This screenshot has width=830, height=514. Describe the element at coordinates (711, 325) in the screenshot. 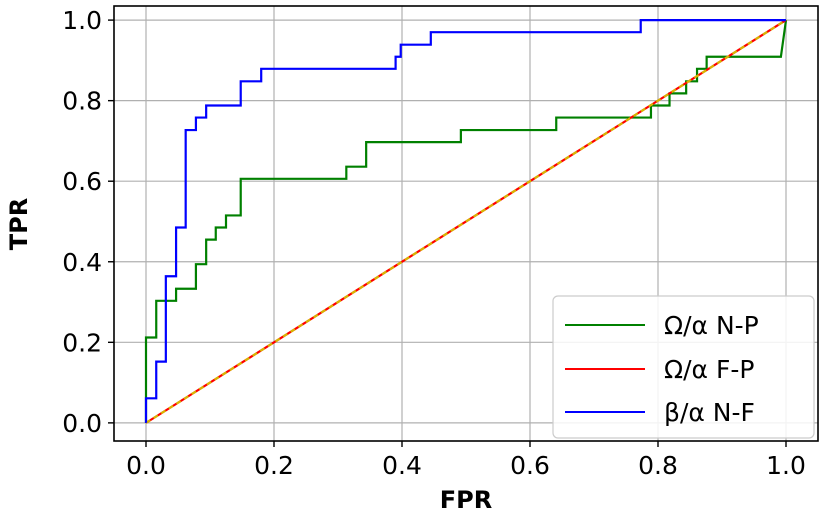

I see `legend-label-np: Ω/α N-P` at that location.